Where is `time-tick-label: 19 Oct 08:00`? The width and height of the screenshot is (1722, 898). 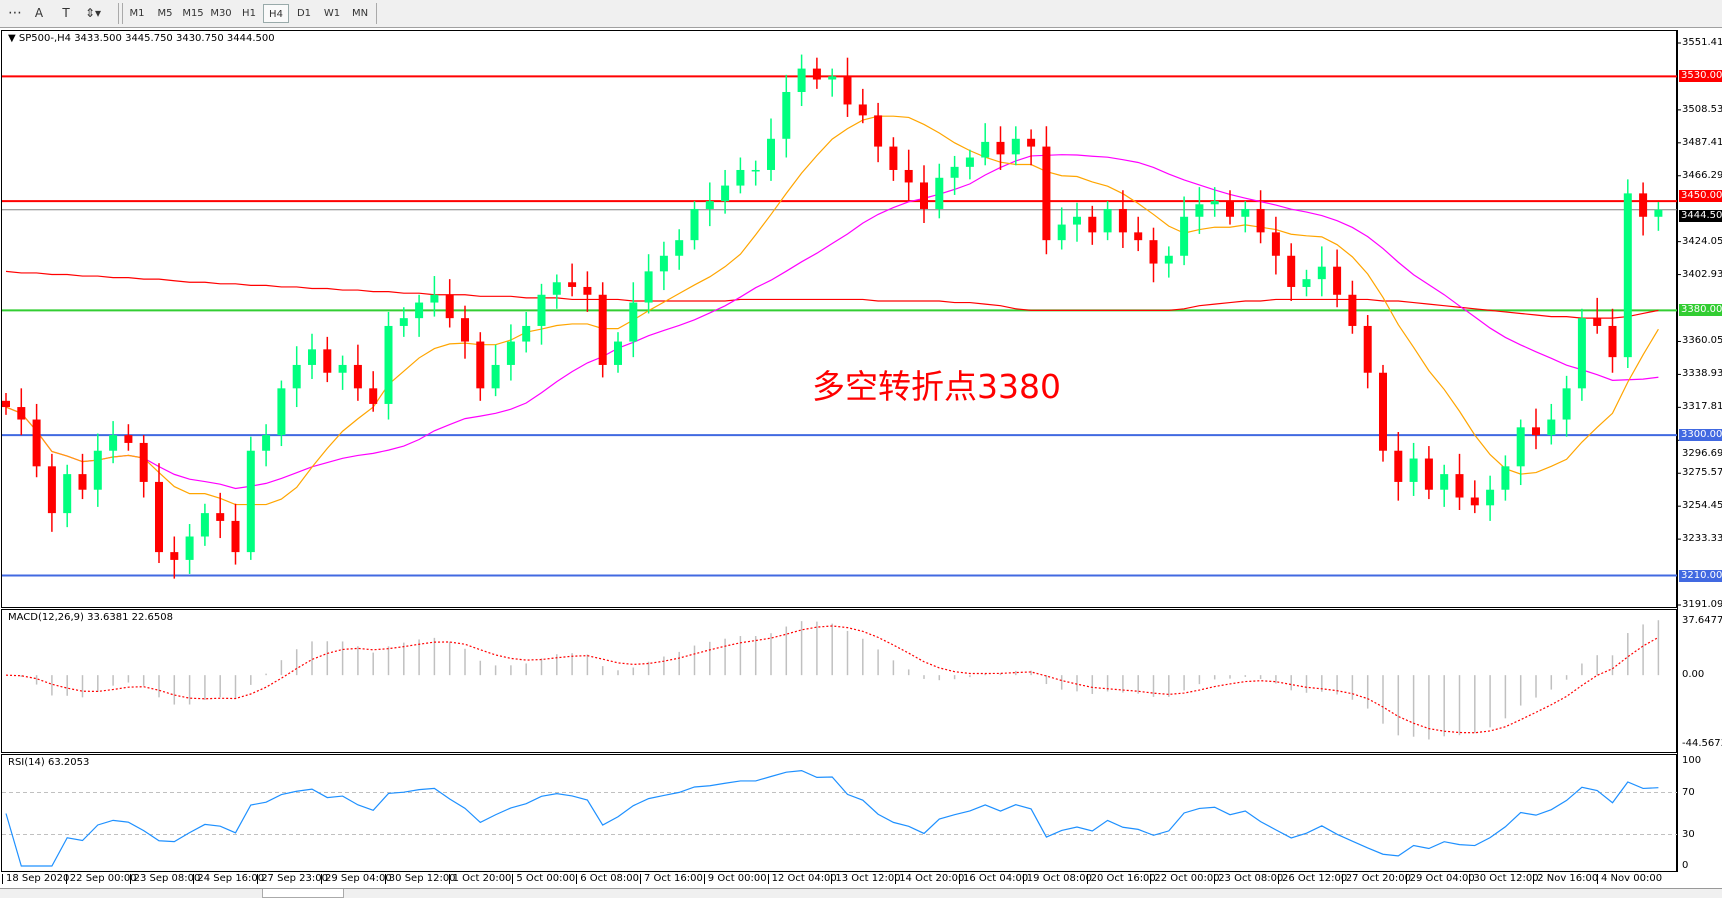
time-tick-label: 19 Oct 08:00 is located at coordinates (1057, 879).